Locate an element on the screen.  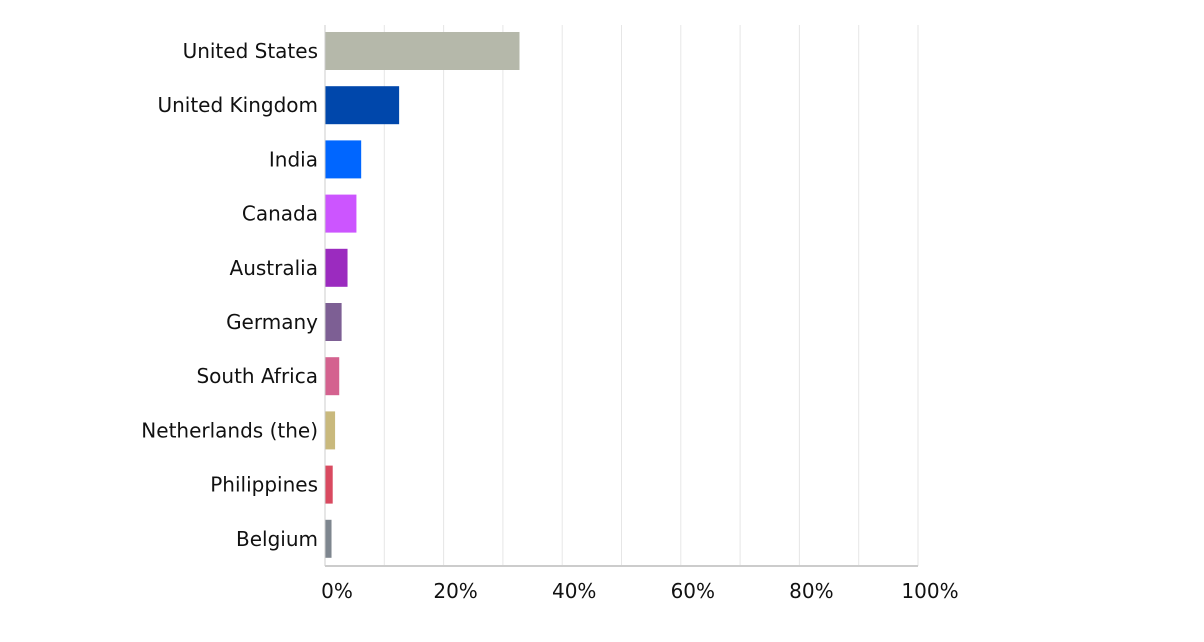
category-label: India is located at coordinates (293, 159).